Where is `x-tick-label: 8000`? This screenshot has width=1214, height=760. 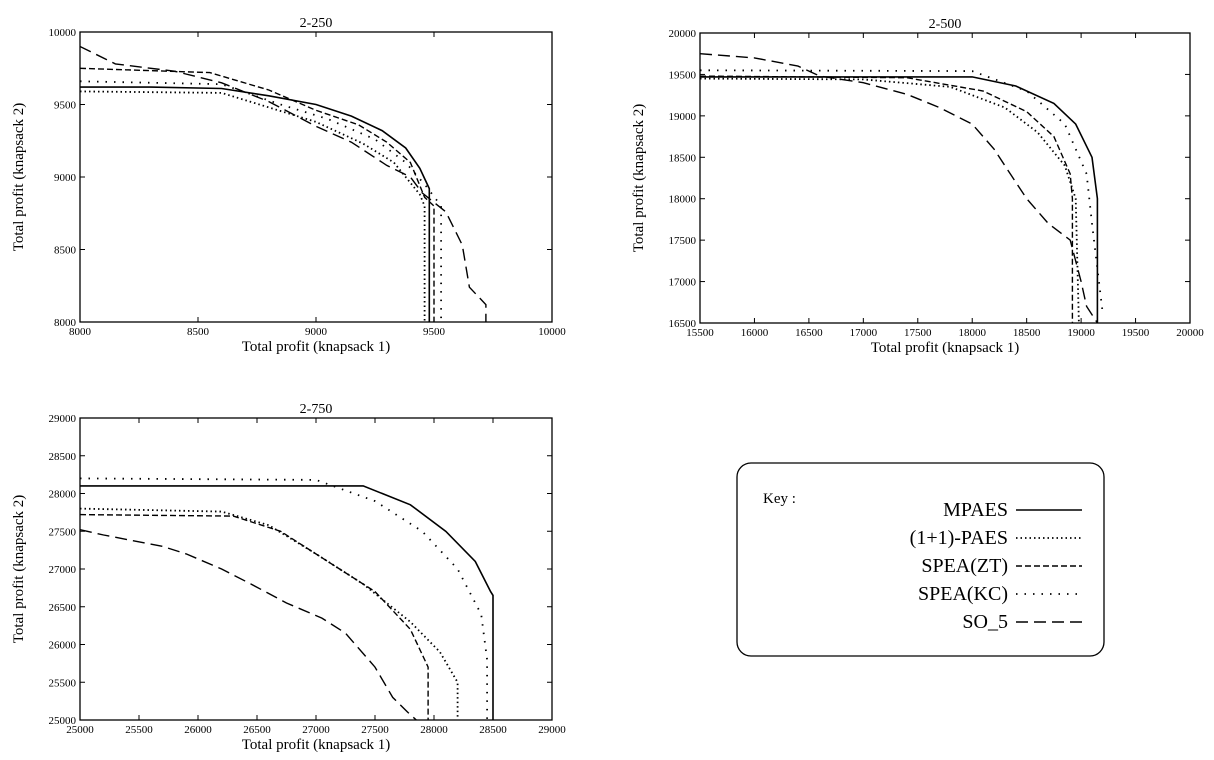
x-tick-label: 8000 is located at coordinates (80, 332).